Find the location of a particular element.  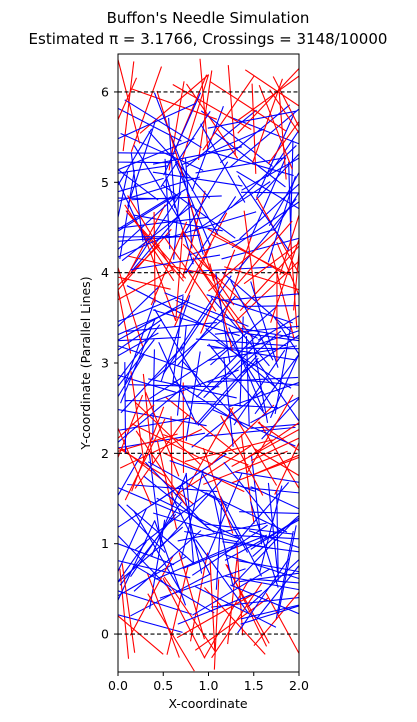

y-tick-label: 3 is located at coordinates (105, 363).